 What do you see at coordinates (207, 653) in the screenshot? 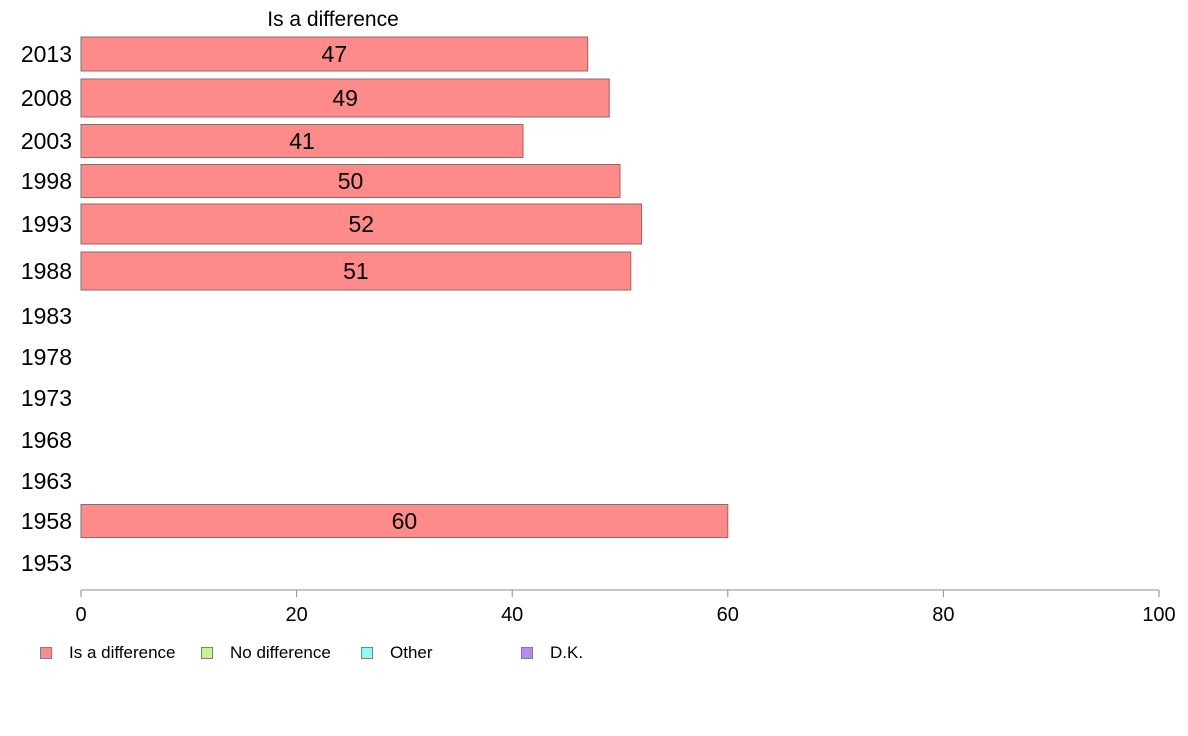
I see `legend-swatch-no-difference` at bounding box center [207, 653].